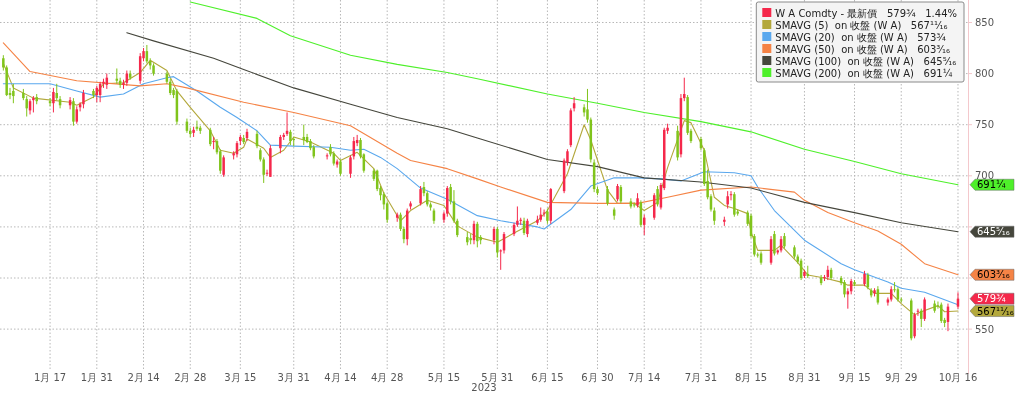 Image resolution: width=1015 pixels, height=393 pixels. I want to click on value-tag: 691¼, so click(992, 185).